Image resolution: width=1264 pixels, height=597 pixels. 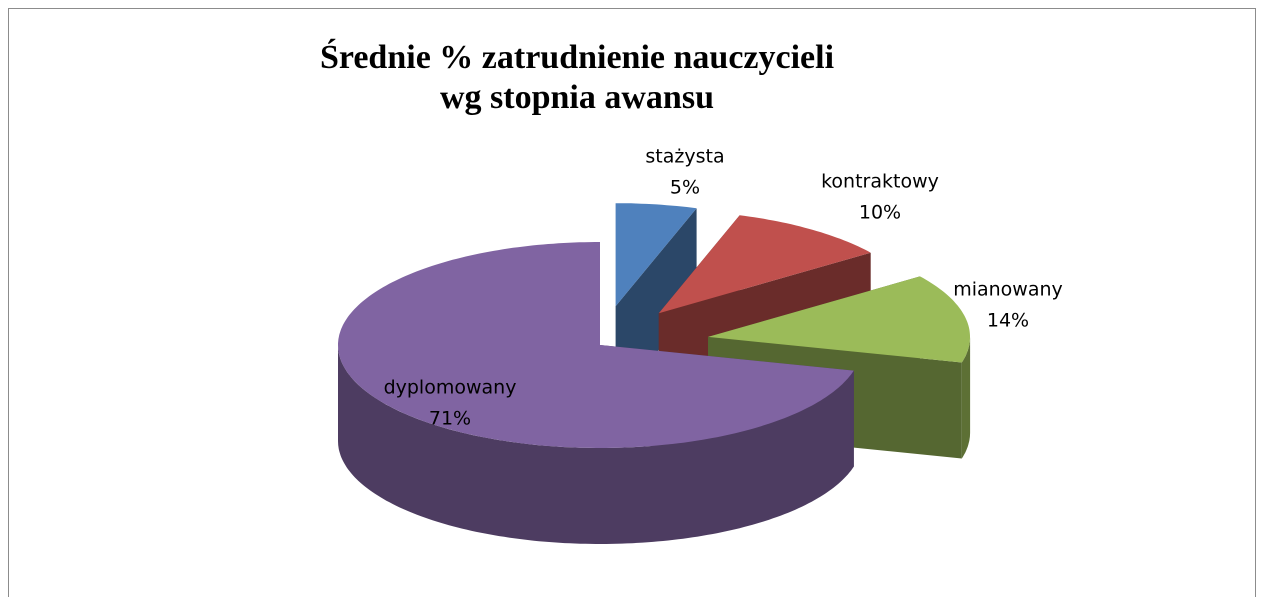 I want to click on slice-value-label: 71%, so click(x=450, y=419).